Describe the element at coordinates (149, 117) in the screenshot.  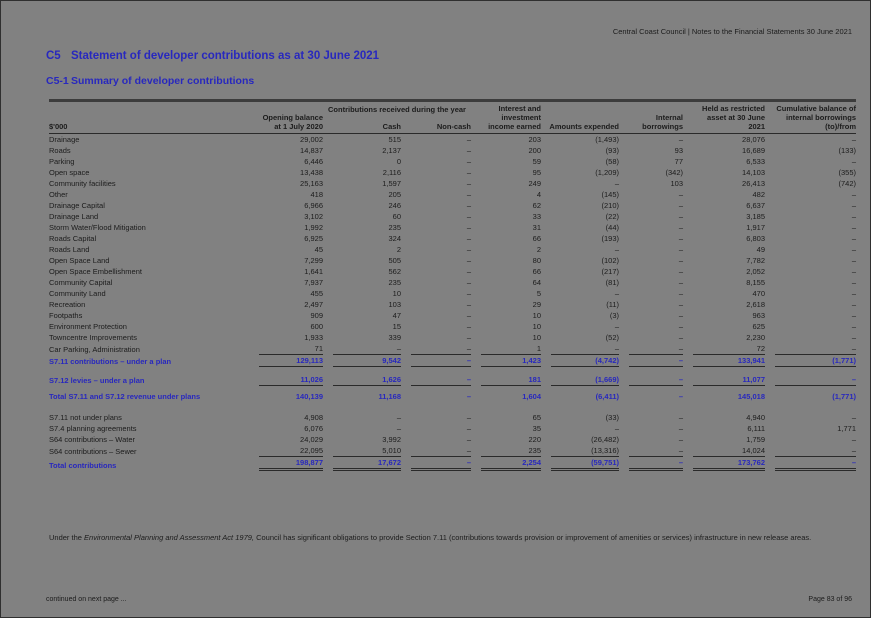
I see `unit-label: $'000` at that location.